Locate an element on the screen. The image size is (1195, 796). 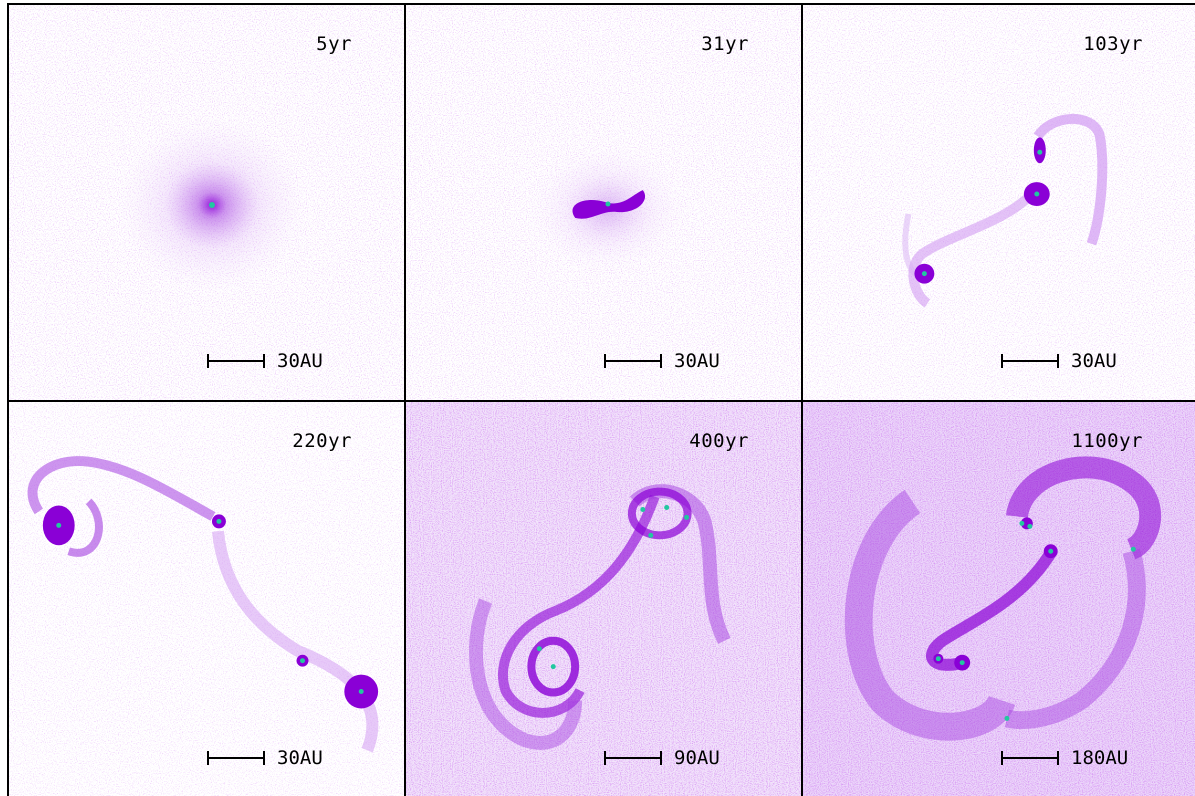
time-label: 103yr is located at coordinates (1113, 44).